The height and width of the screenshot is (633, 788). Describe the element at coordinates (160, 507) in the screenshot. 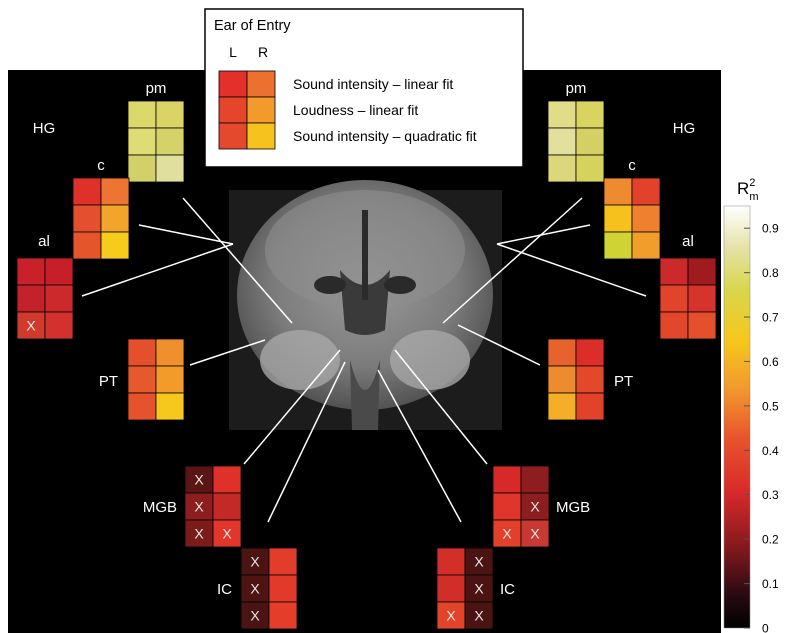

I see `region-label: MGB` at that location.